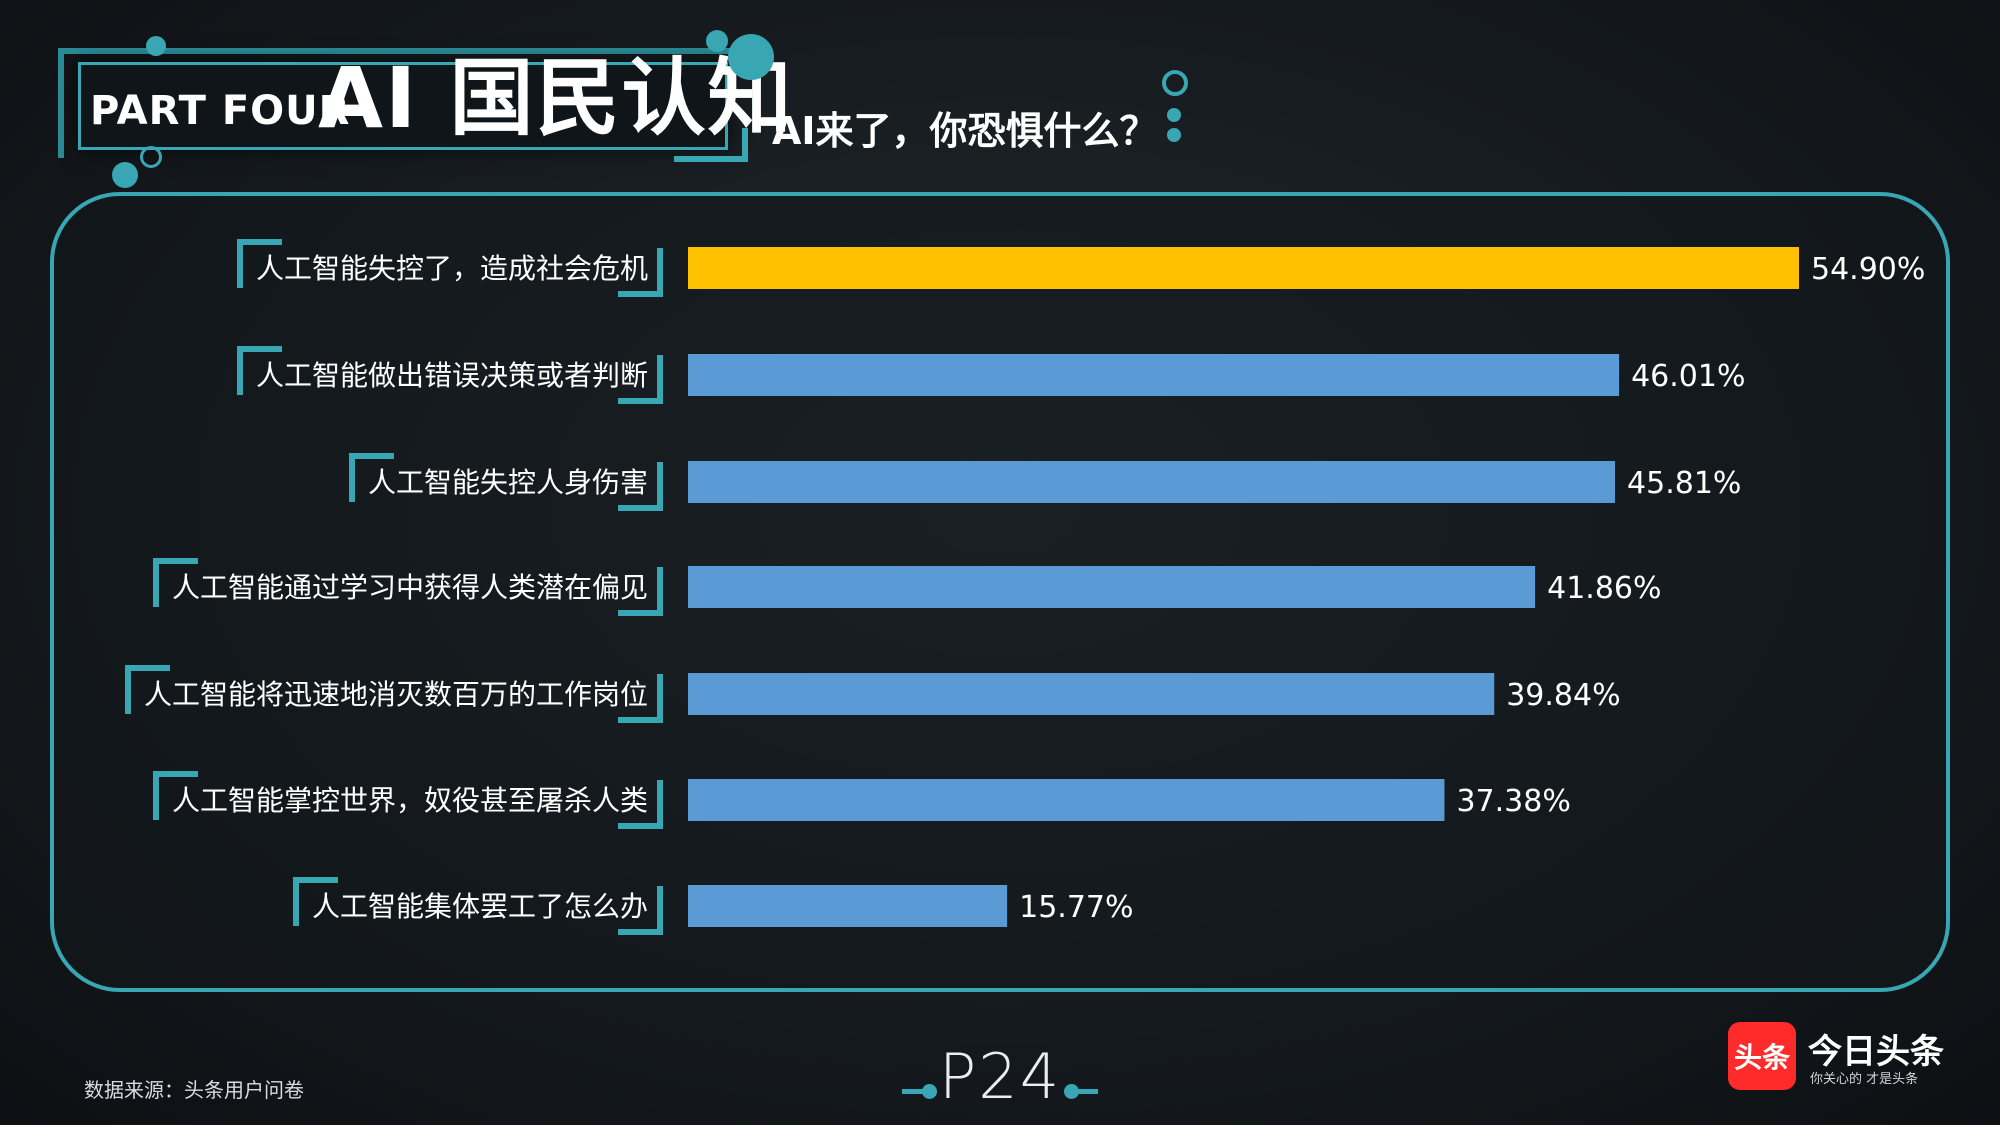  I want to click on brand-logo-icon: 头条, so click(1762, 1056).